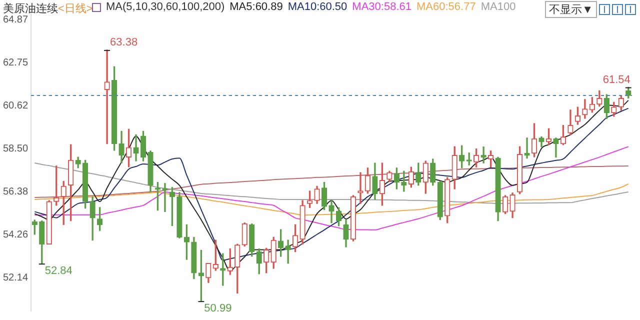  Describe the element at coordinates (446, 7) in the screenshot. I see `text: MA60:56.77` at that location.